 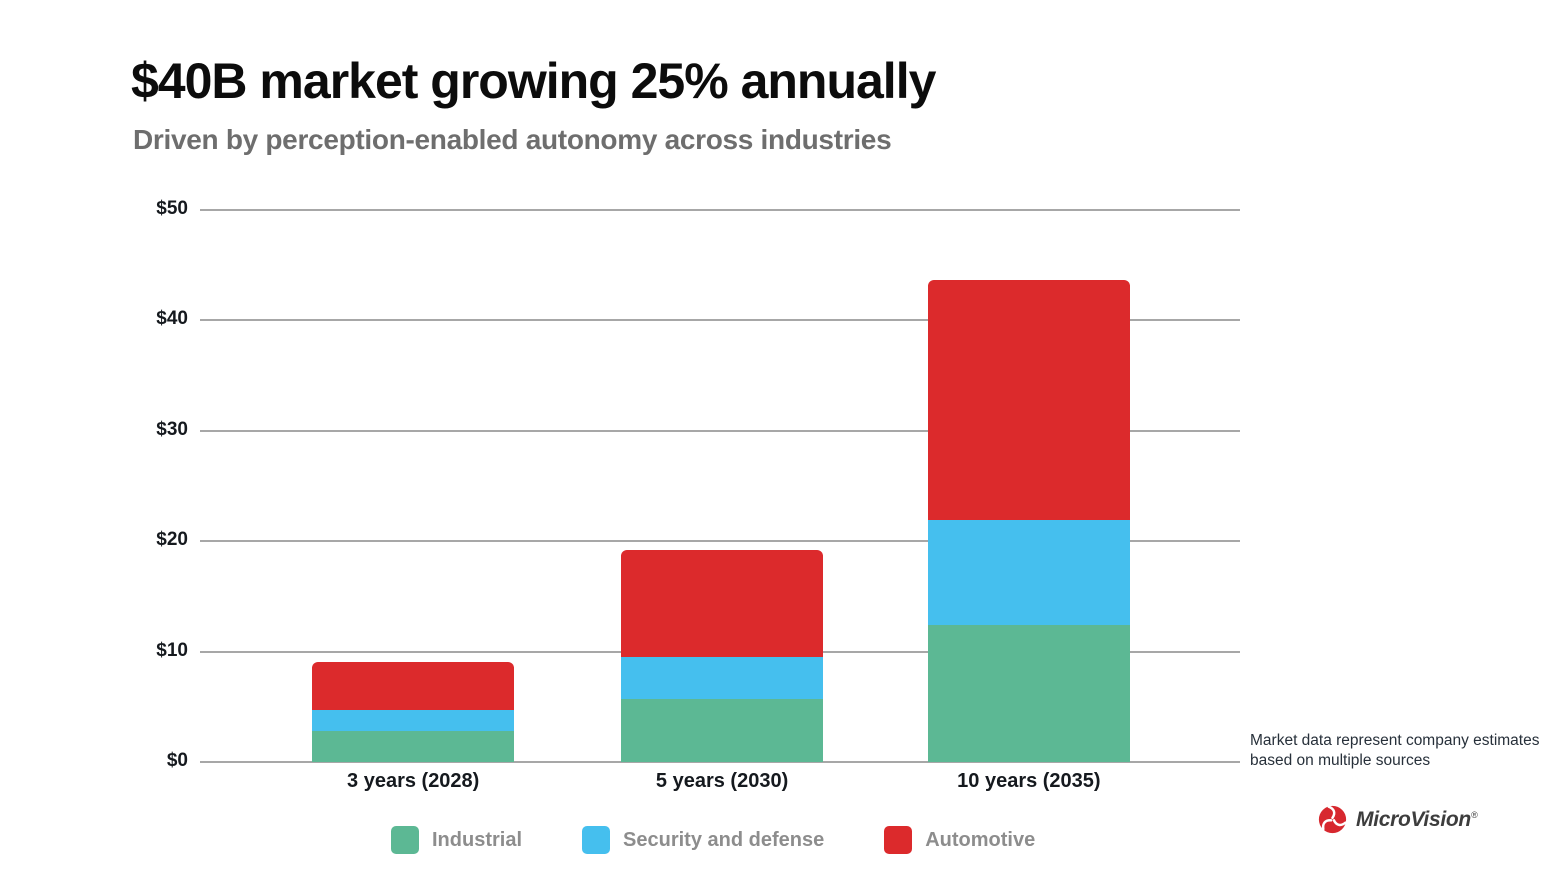 I want to click on x-tick-label-10-years-2035: 10 years (2035), so click(x=1029, y=781).